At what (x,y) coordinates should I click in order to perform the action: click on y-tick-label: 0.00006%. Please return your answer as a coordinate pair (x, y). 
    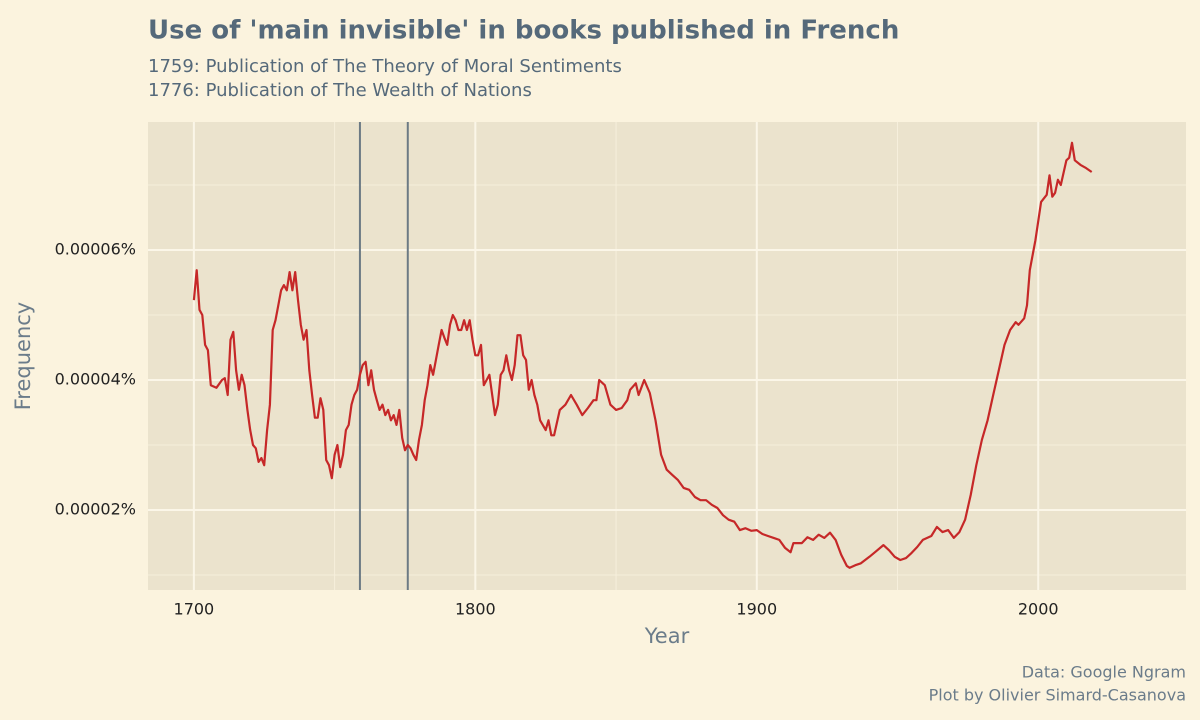
    Looking at the image, I should click on (95, 249).